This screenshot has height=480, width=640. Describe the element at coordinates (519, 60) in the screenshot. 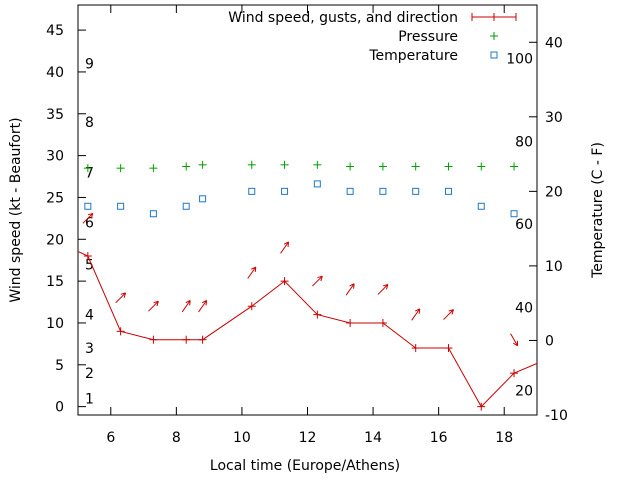

I see `fahrenheit-label: 100` at that location.